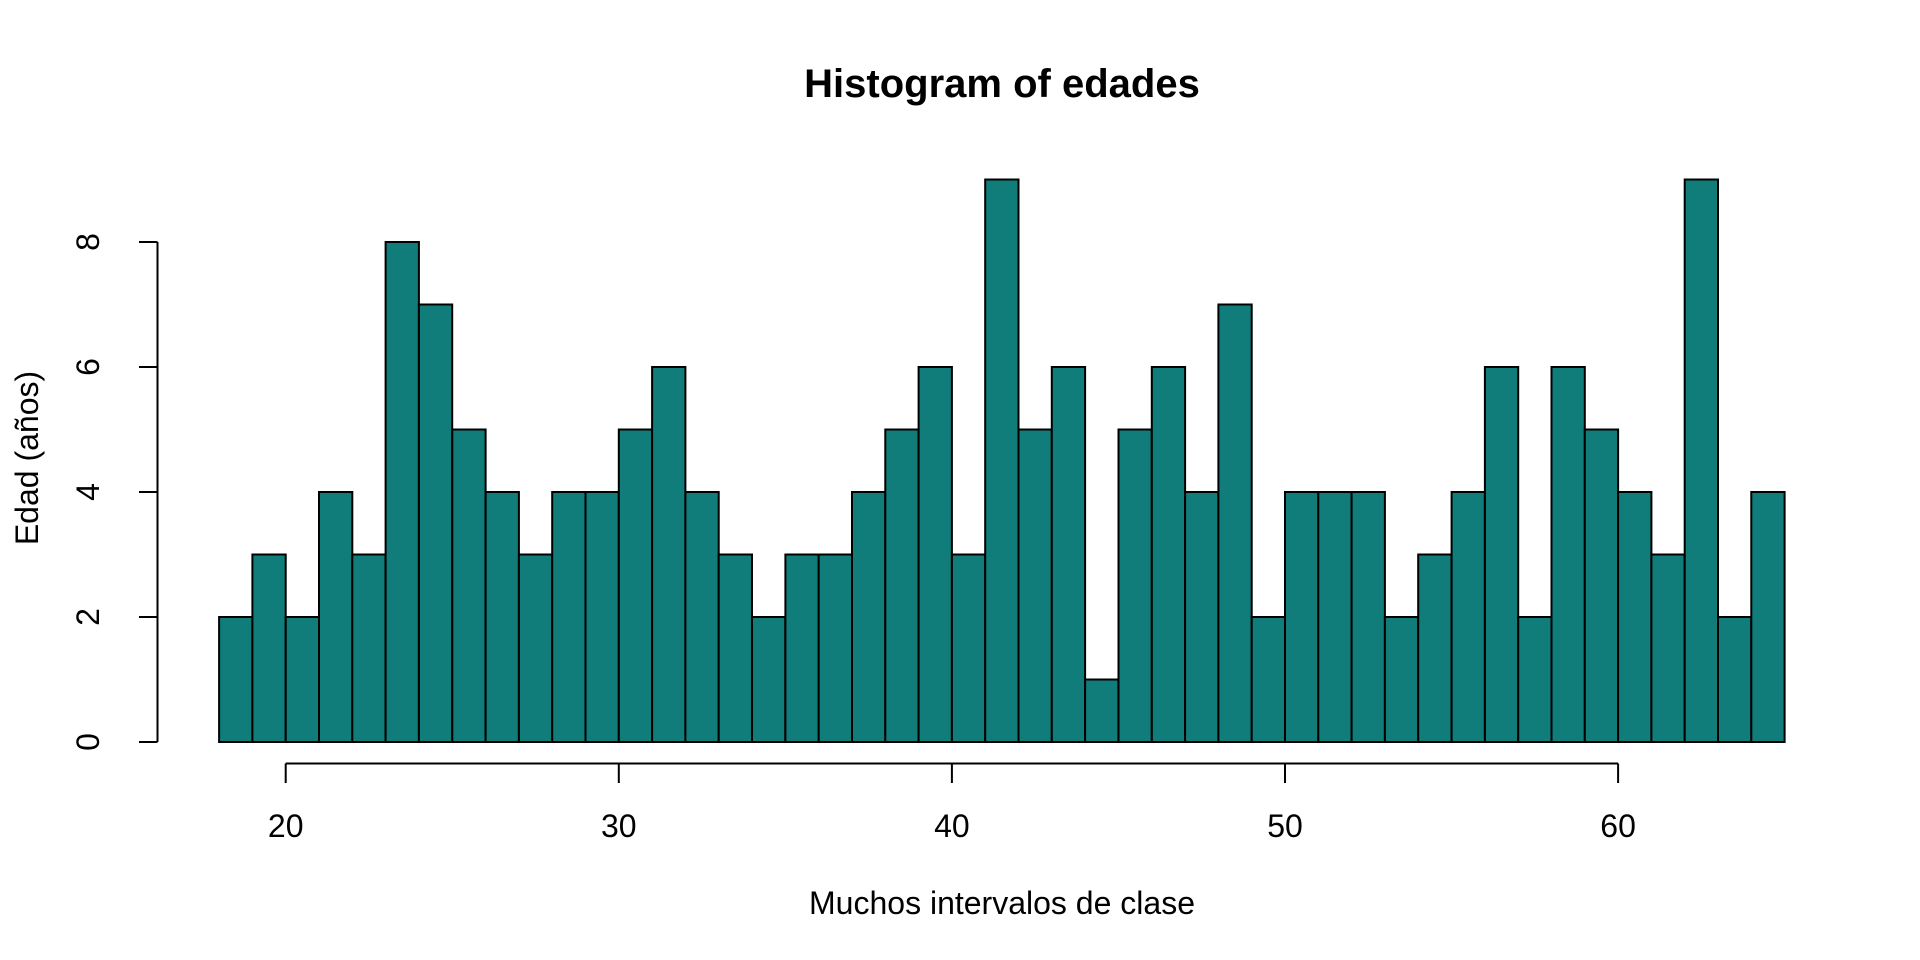  Describe the element at coordinates (1002, 84) in the screenshot. I see `chart-title: Histogram of edades` at that location.